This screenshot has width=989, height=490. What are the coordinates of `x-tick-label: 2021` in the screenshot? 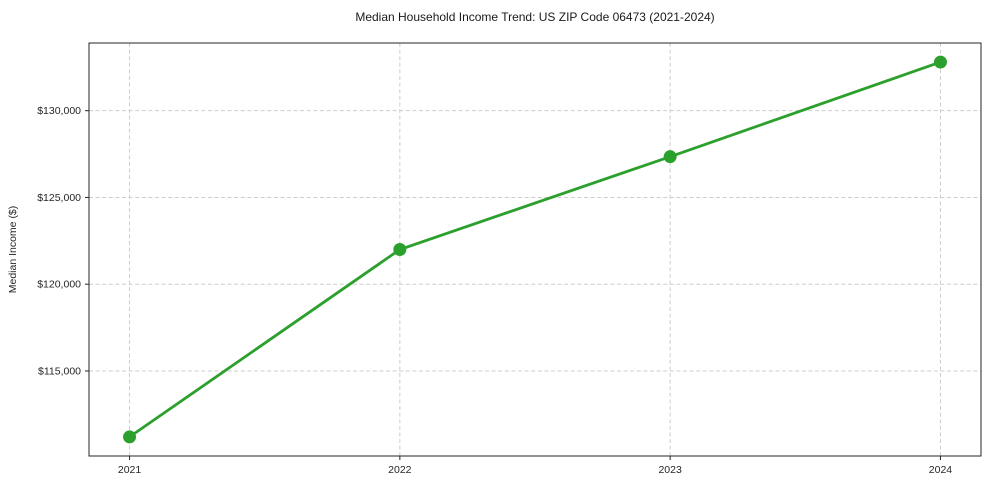 It's located at (130, 470).